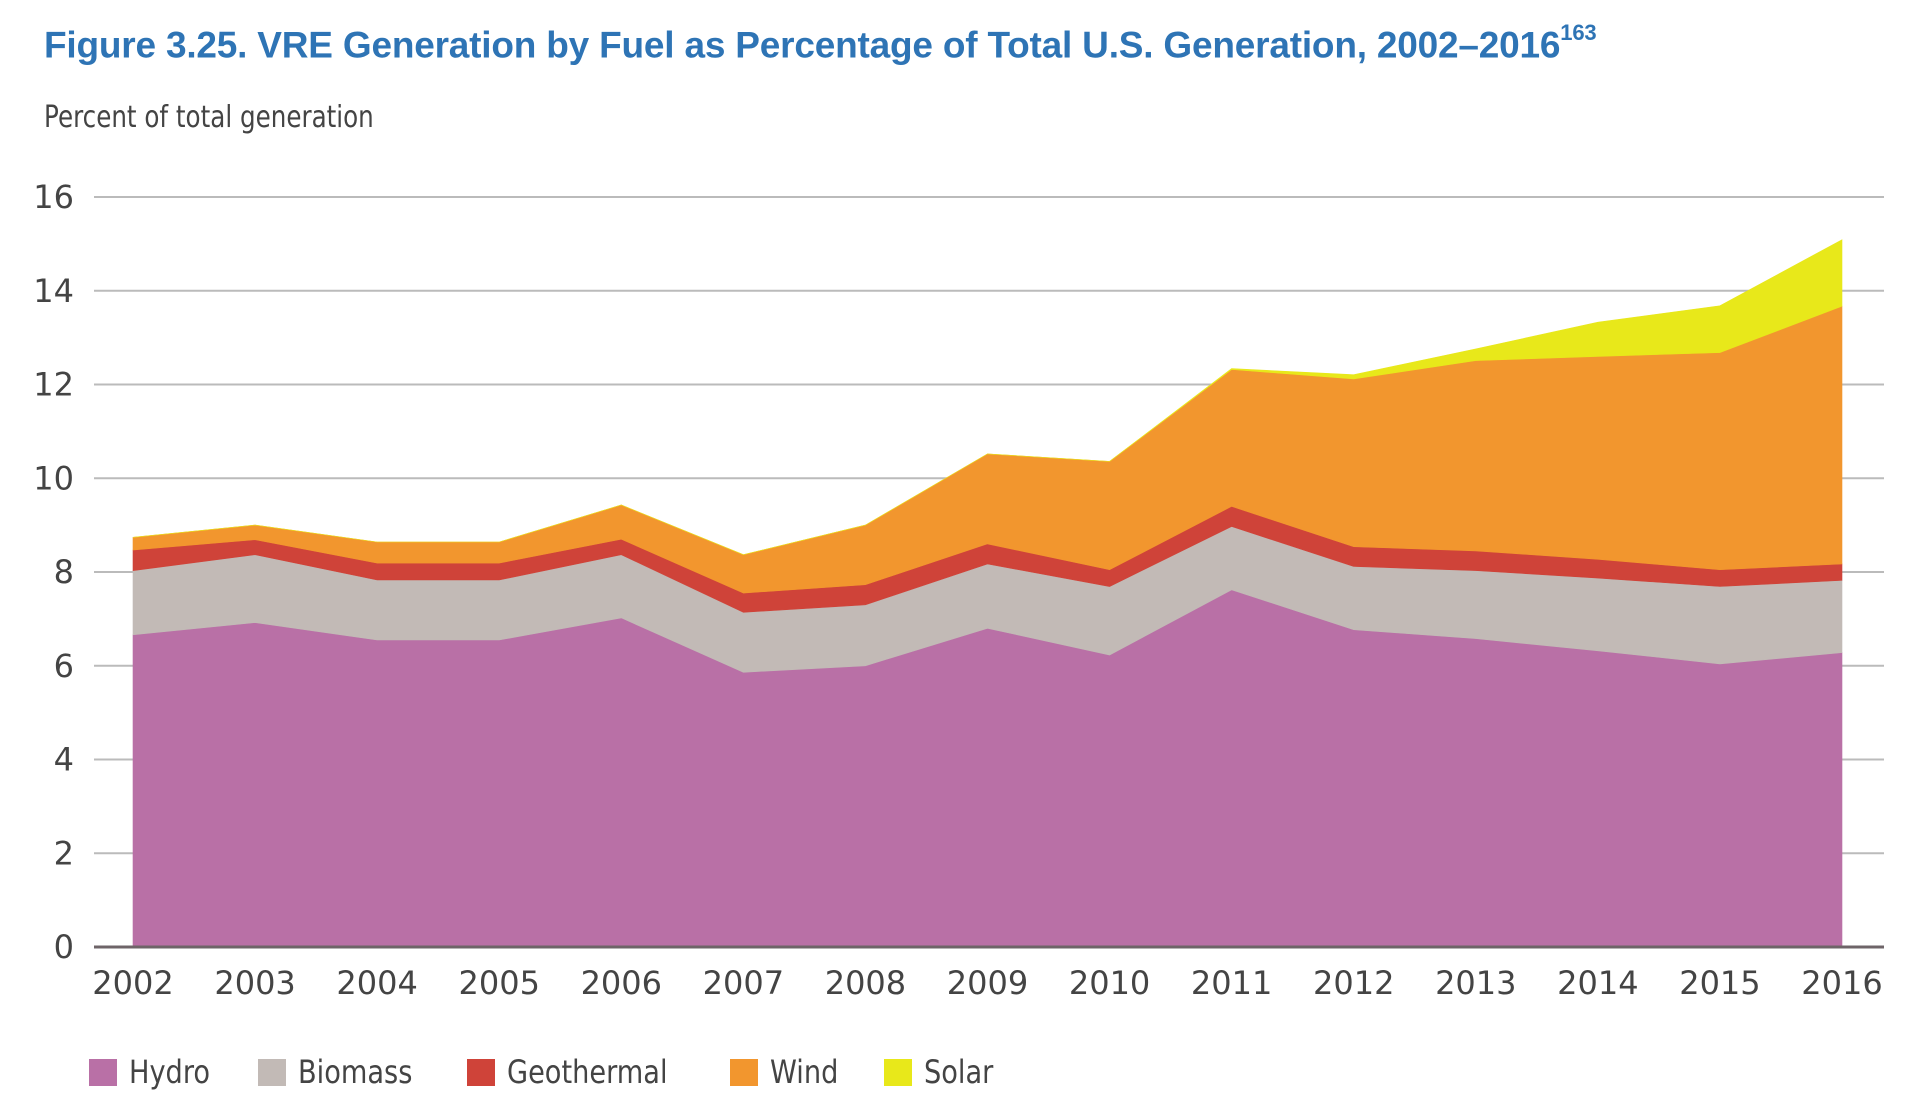 The width and height of the screenshot is (1920, 1106). Describe the element at coordinates (64, 666) in the screenshot. I see `y-tick-label: 6` at that location.